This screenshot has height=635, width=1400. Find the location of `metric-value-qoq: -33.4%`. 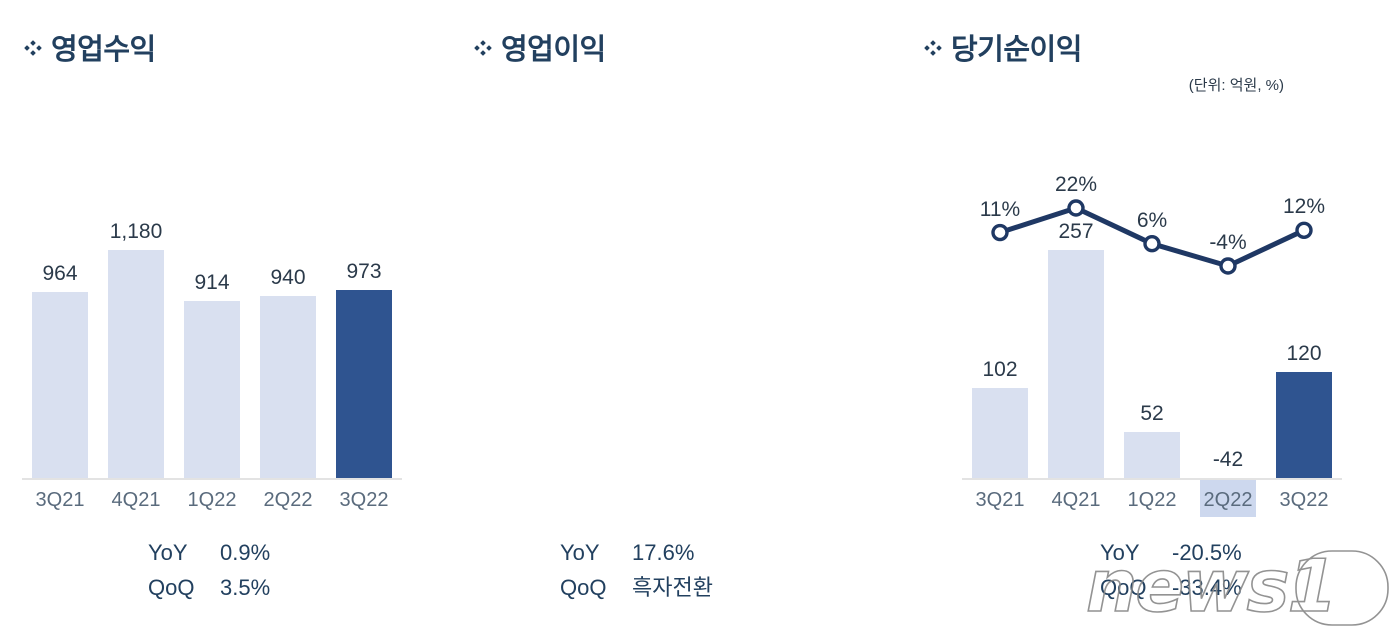

metric-value-qoq: -33.4% is located at coordinates (1207, 588).